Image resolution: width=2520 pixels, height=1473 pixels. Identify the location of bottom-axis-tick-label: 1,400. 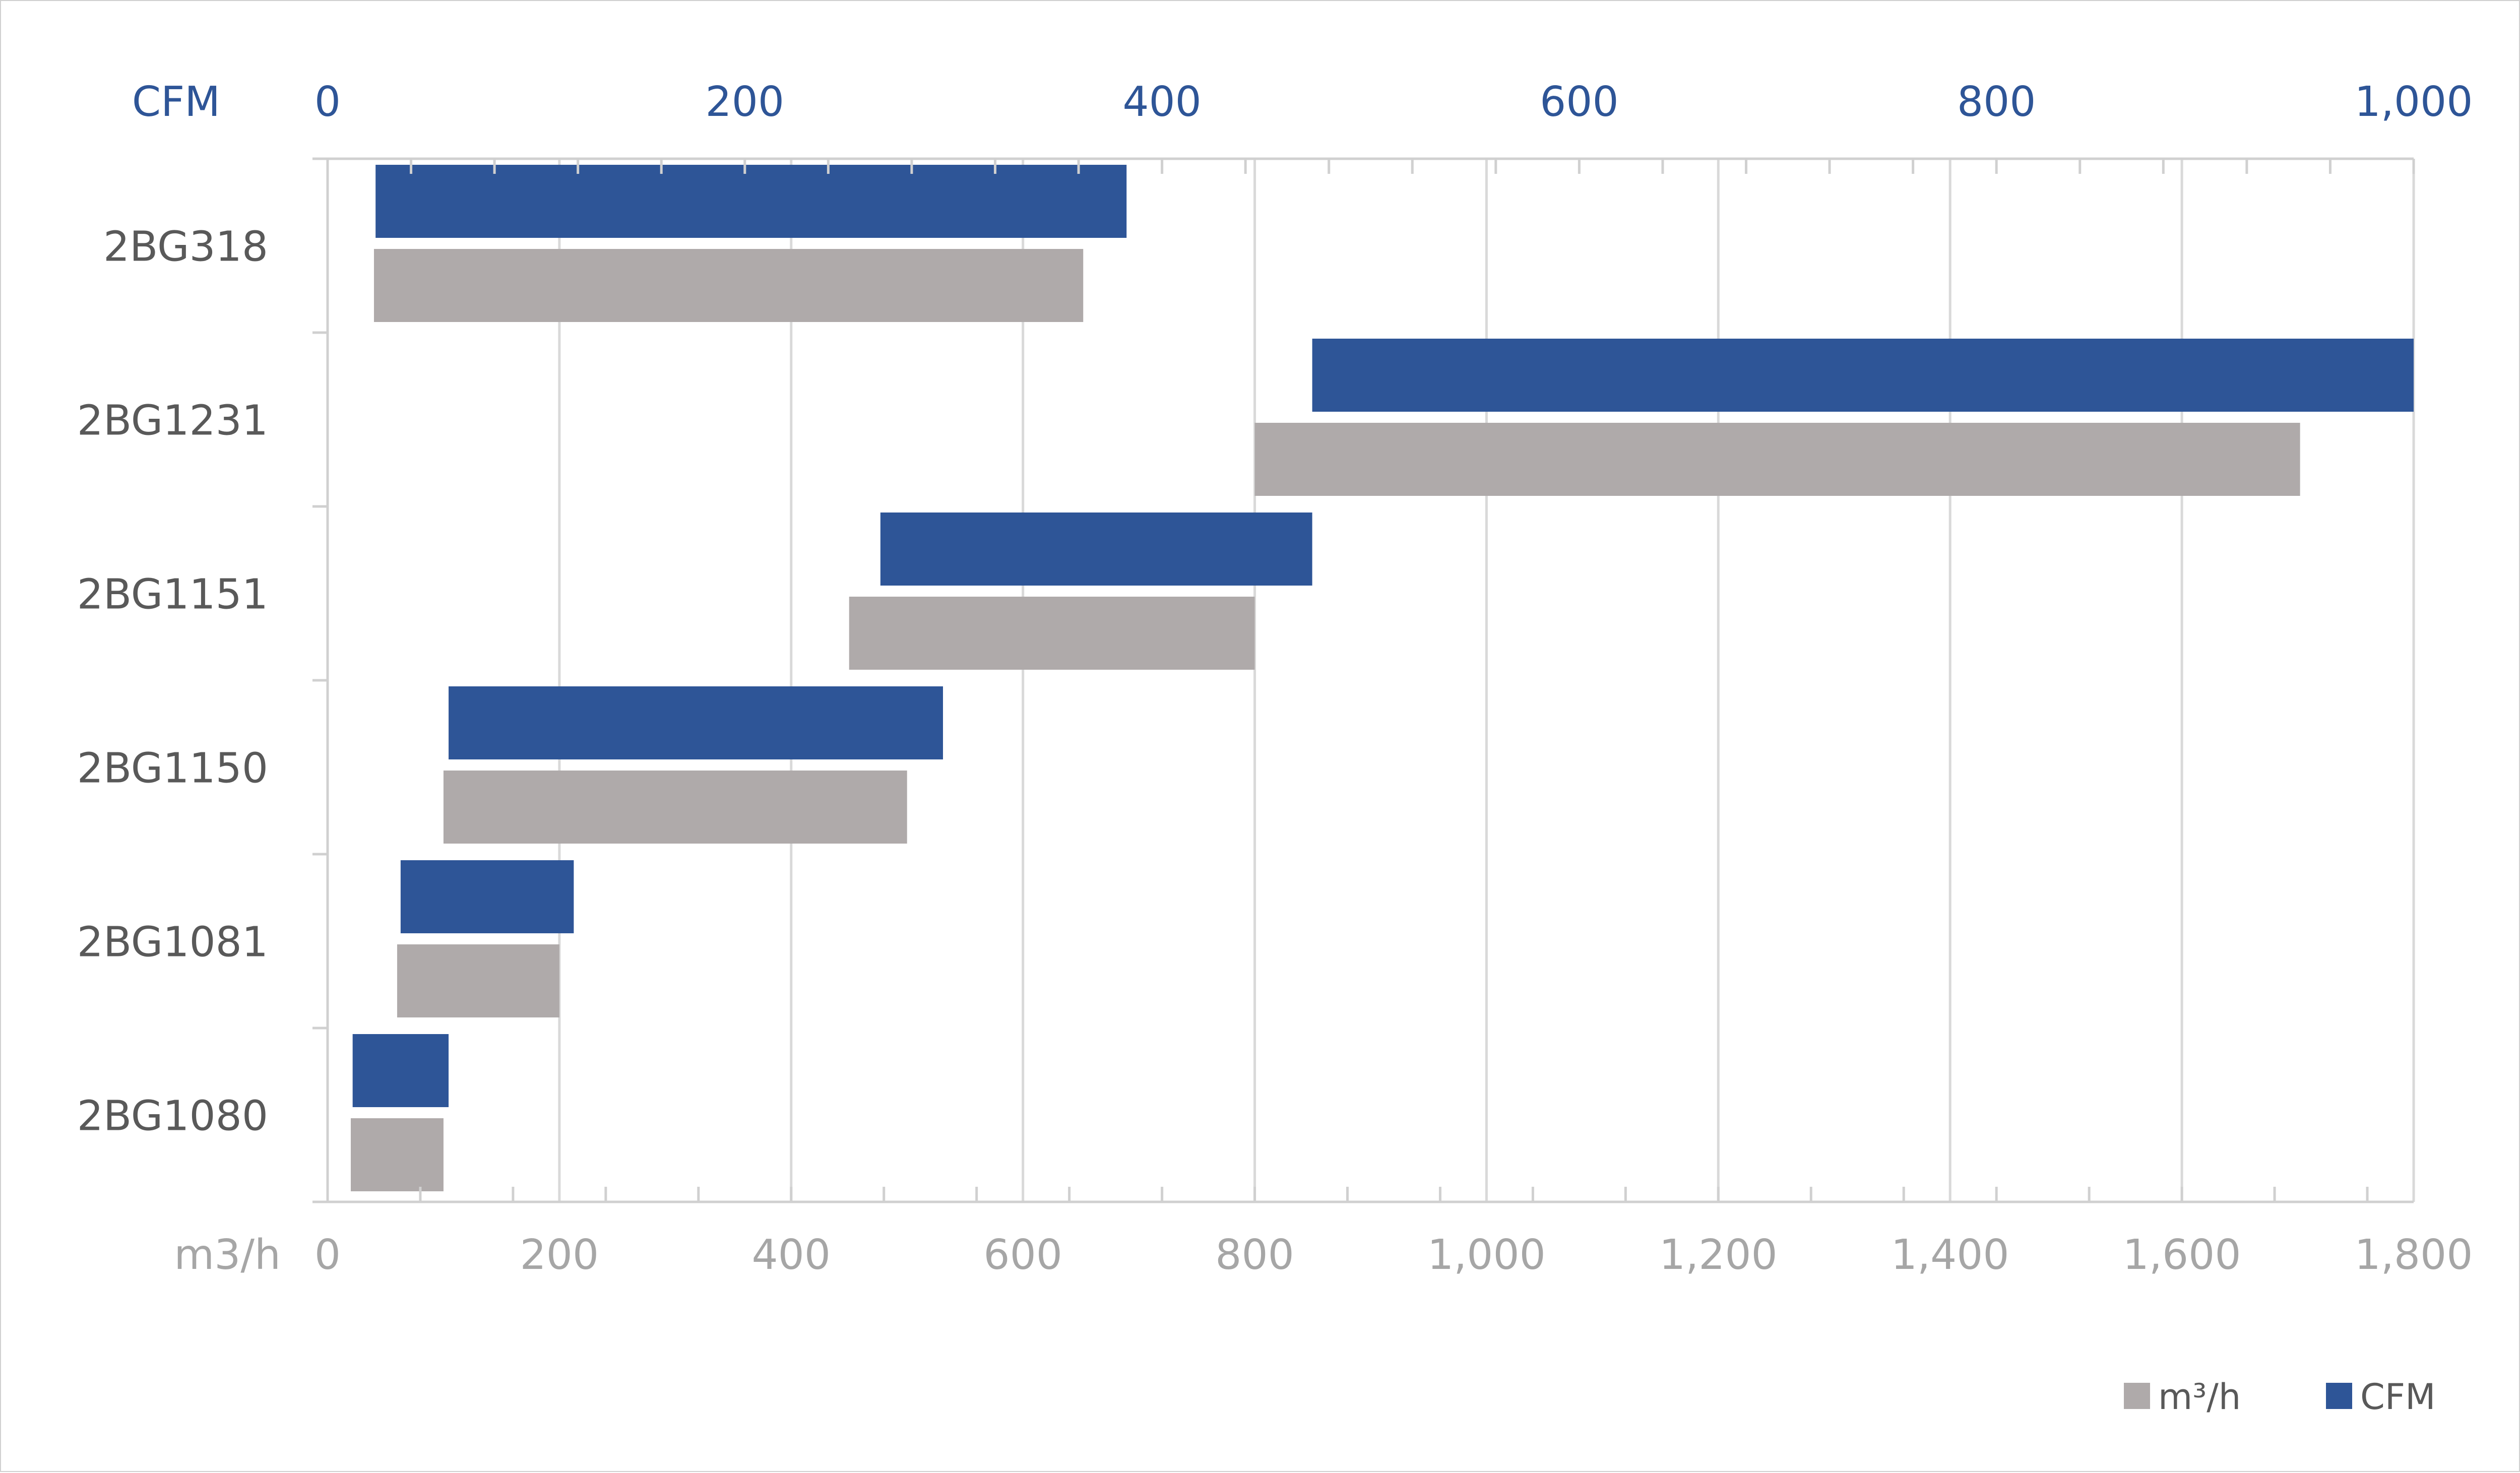
(1950, 1255).